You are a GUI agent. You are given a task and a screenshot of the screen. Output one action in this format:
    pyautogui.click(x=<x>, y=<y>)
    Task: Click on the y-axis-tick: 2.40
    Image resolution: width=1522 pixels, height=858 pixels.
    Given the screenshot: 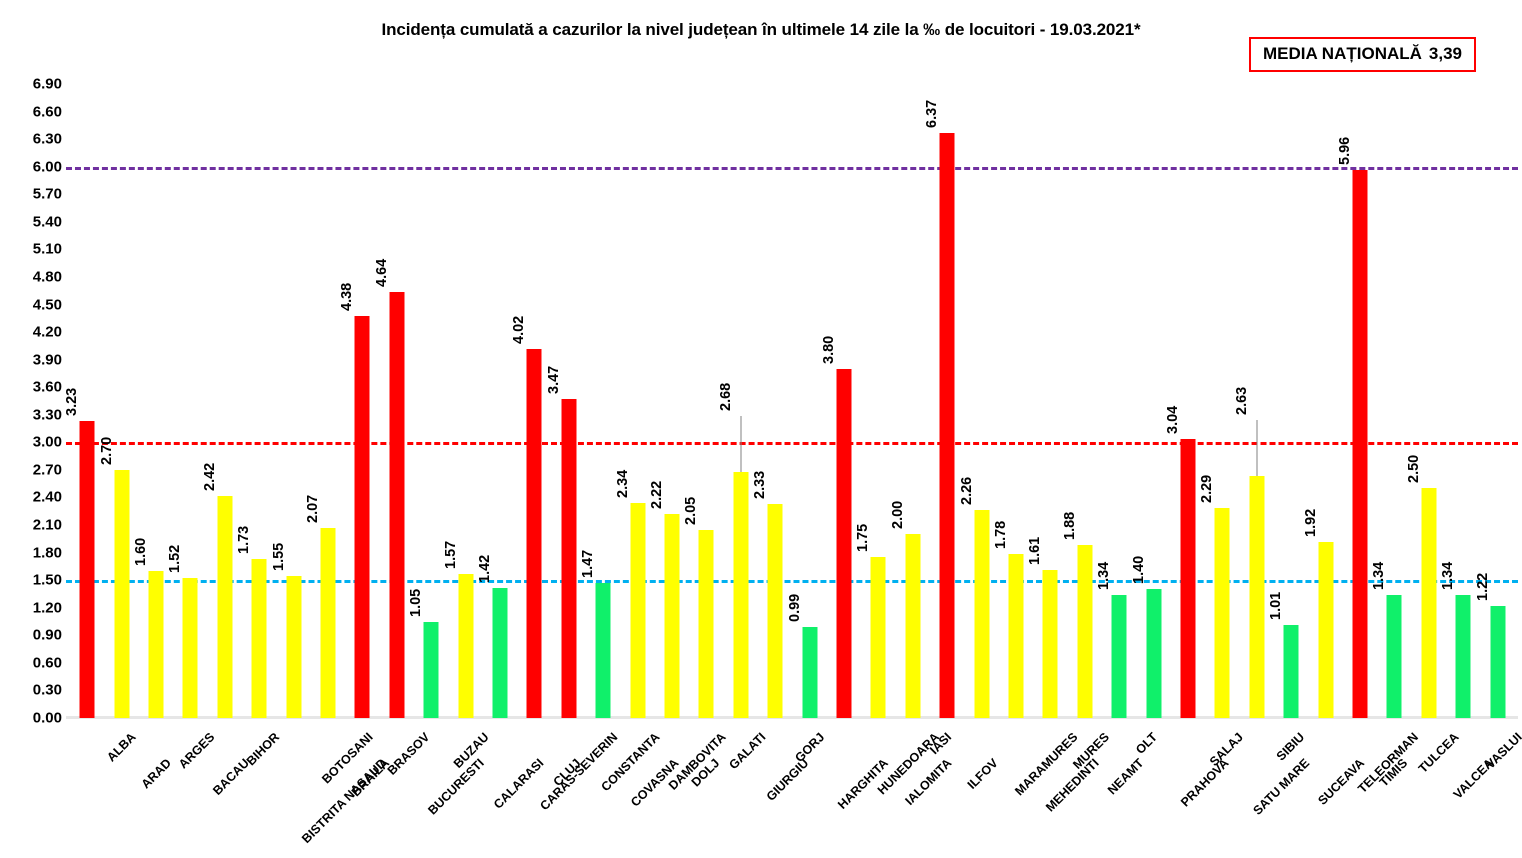 What is the action you would take?
    pyautogui.click(x=47, y=497)
    